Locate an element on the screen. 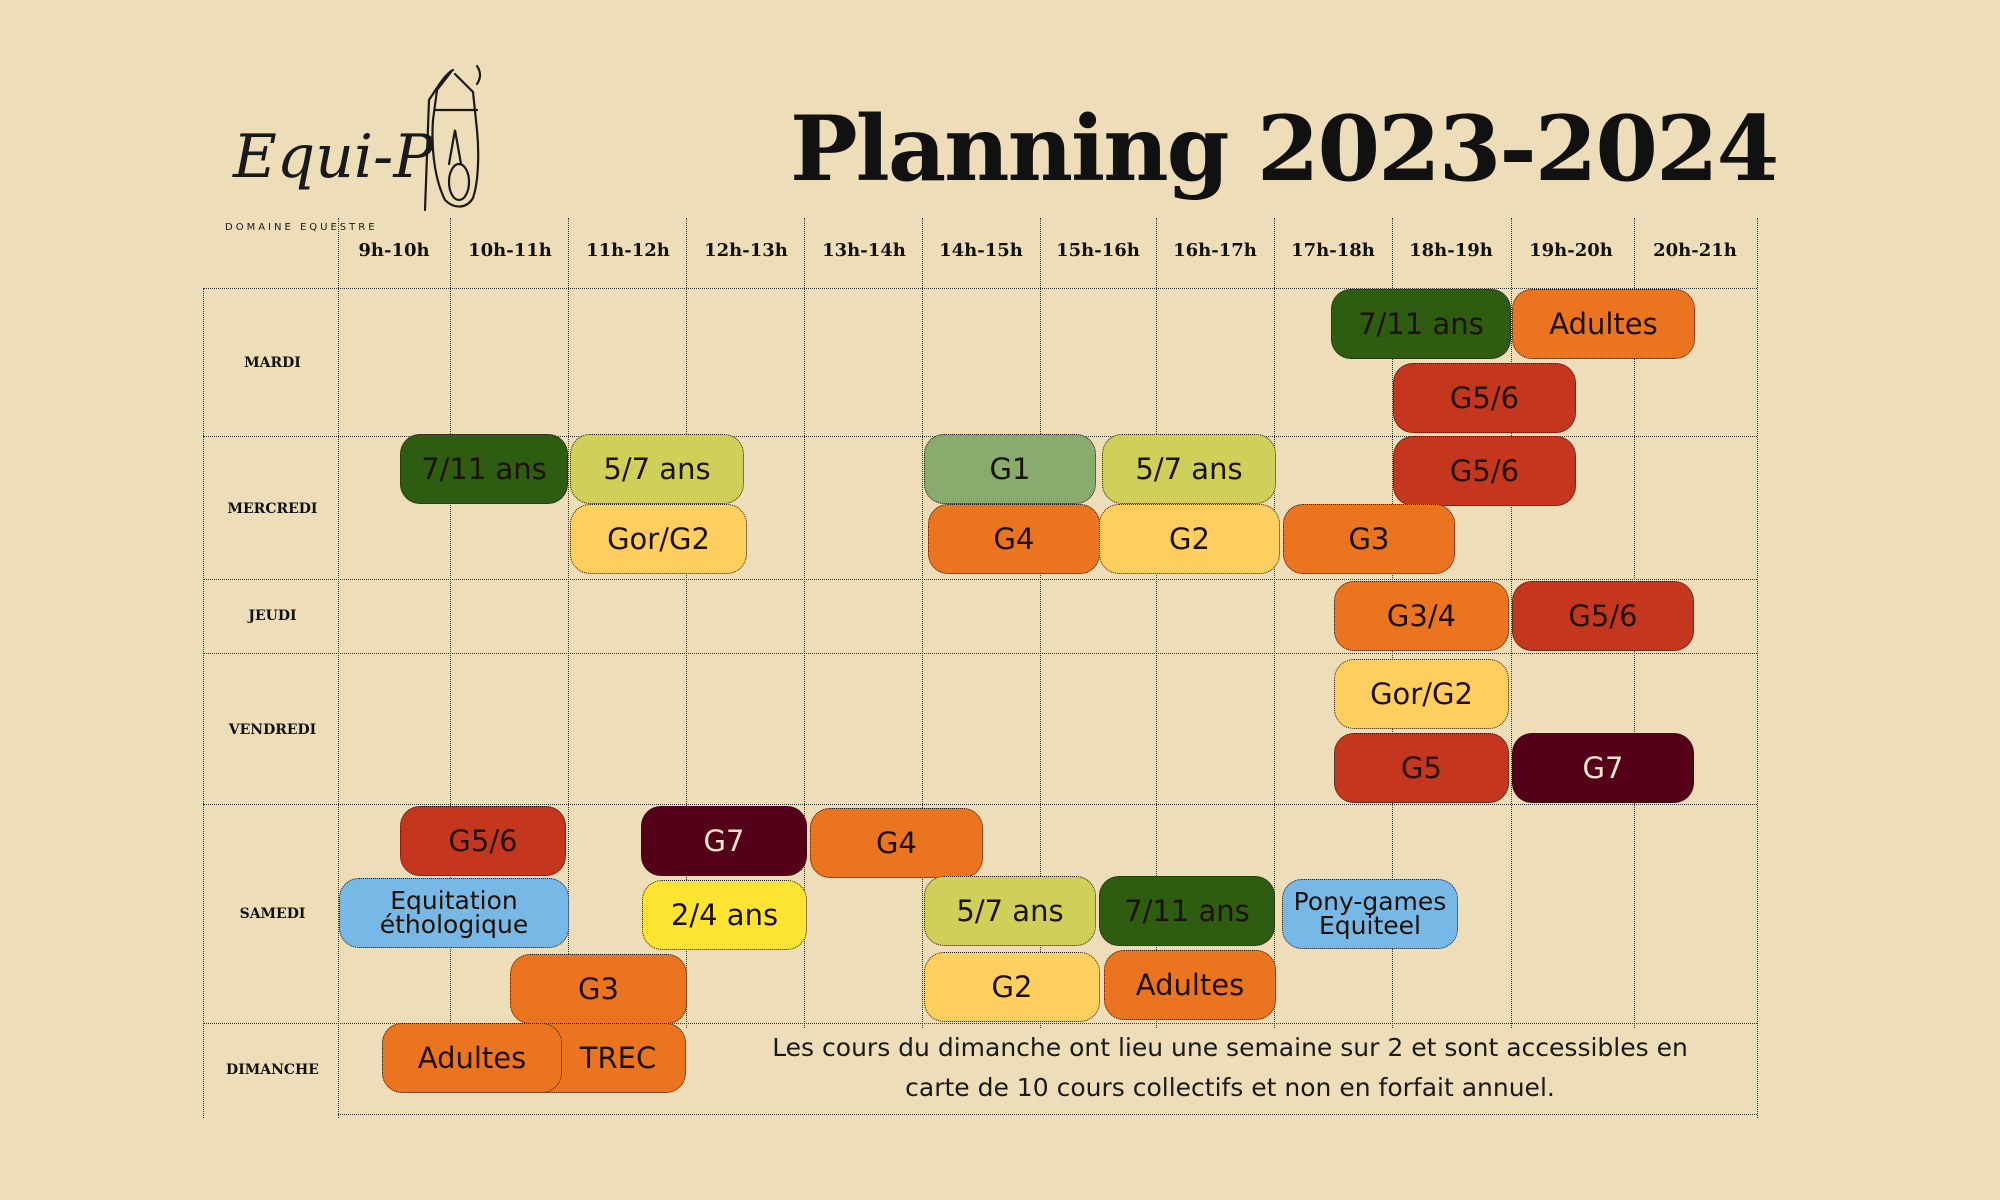  logo-subtitle: DOMAINE EQUESTRE is located at coordinates (301, 227).